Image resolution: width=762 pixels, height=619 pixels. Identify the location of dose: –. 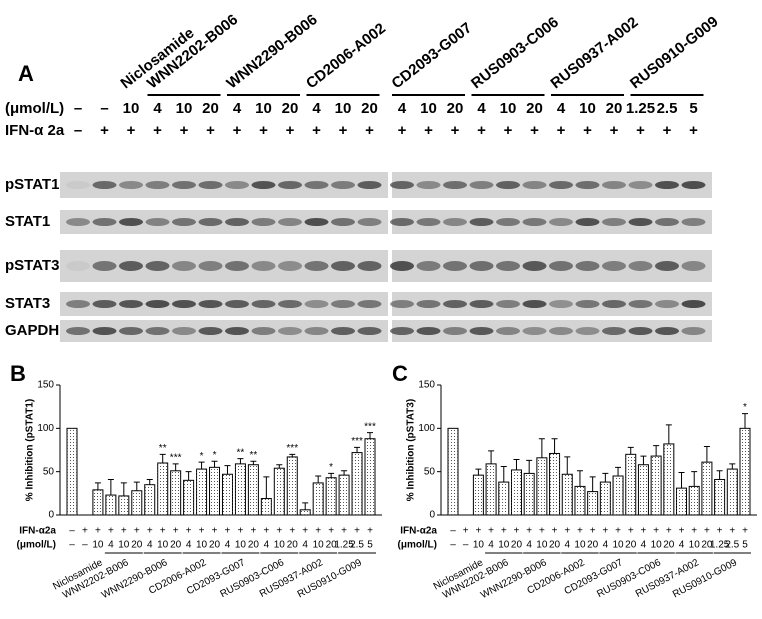
(78, 108).